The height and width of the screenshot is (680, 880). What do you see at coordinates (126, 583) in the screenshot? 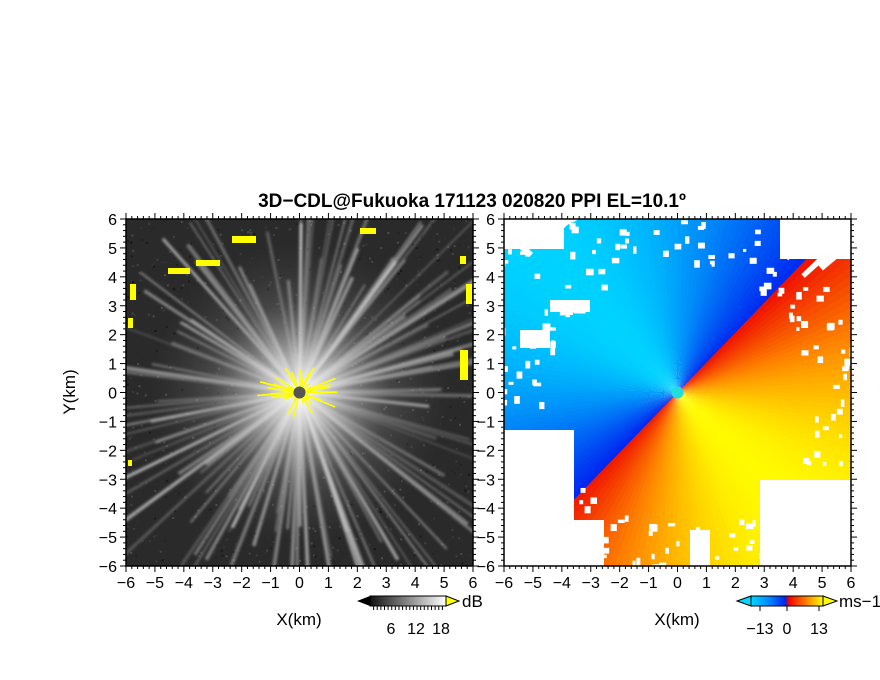
I see `x-tick-label: −6` at bounding box center [126, 583].